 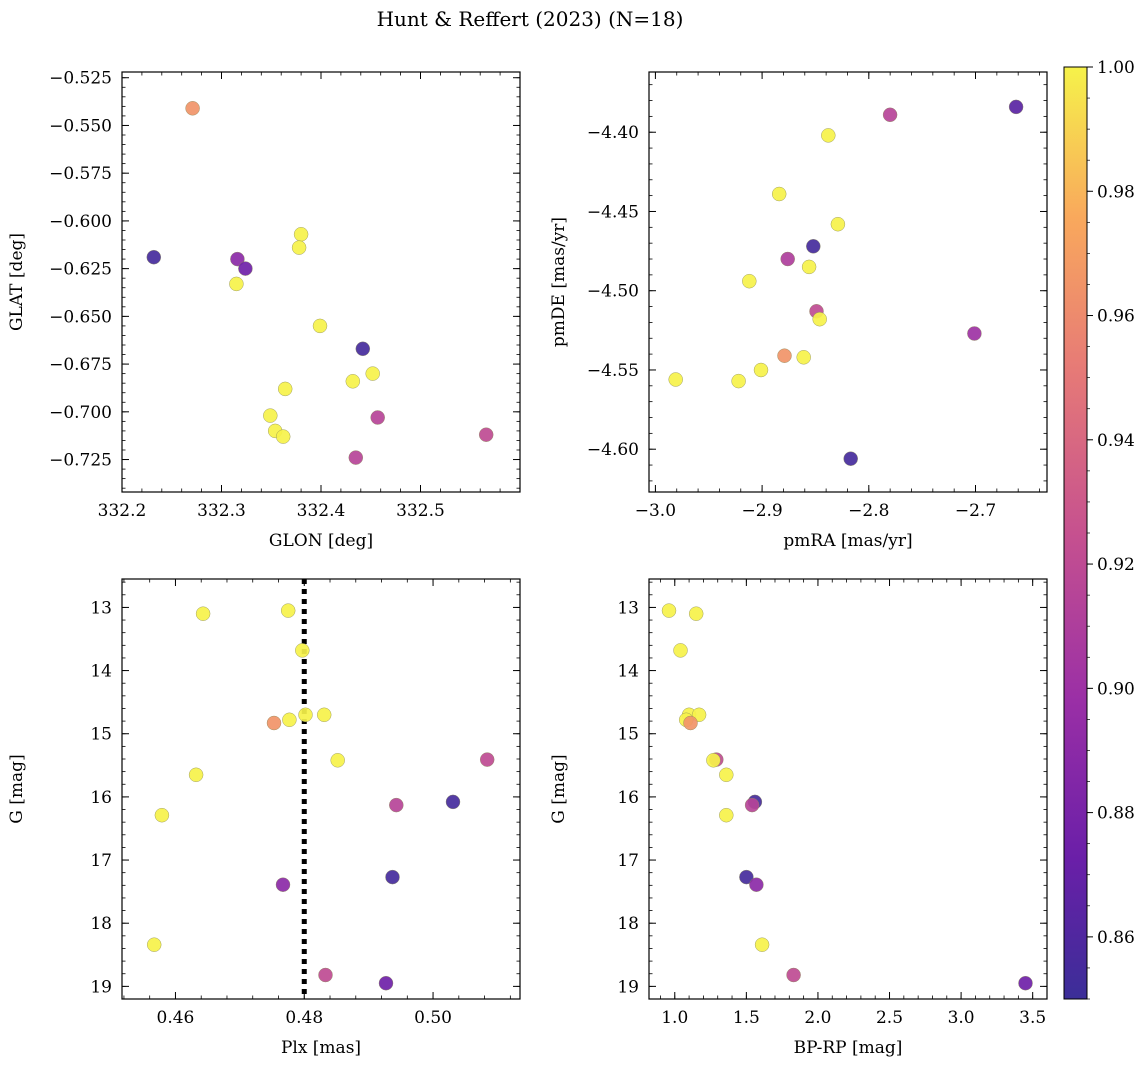 I want to click on x-axis-label: Plx [mas], so click(x=321, y=1048).